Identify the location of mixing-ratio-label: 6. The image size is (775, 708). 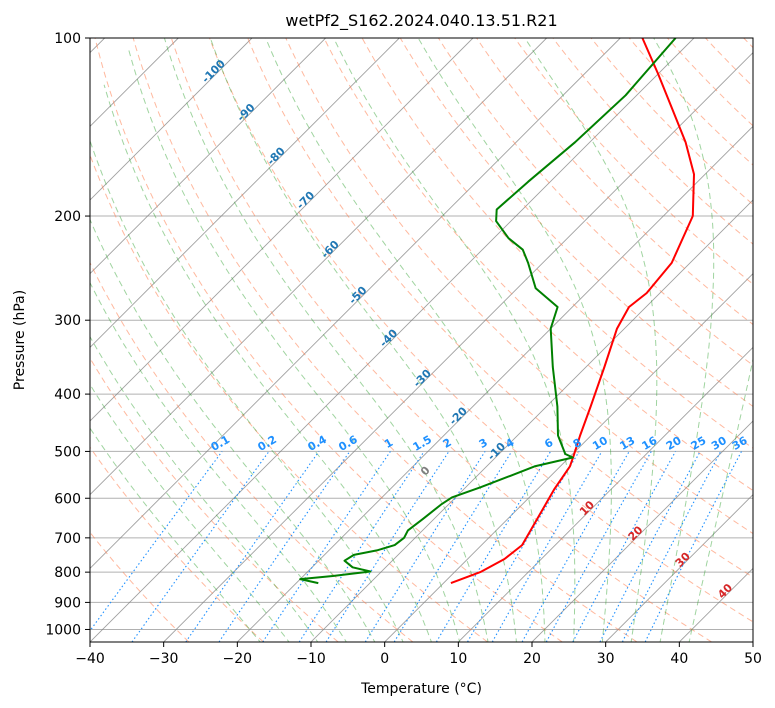
(548, 443).